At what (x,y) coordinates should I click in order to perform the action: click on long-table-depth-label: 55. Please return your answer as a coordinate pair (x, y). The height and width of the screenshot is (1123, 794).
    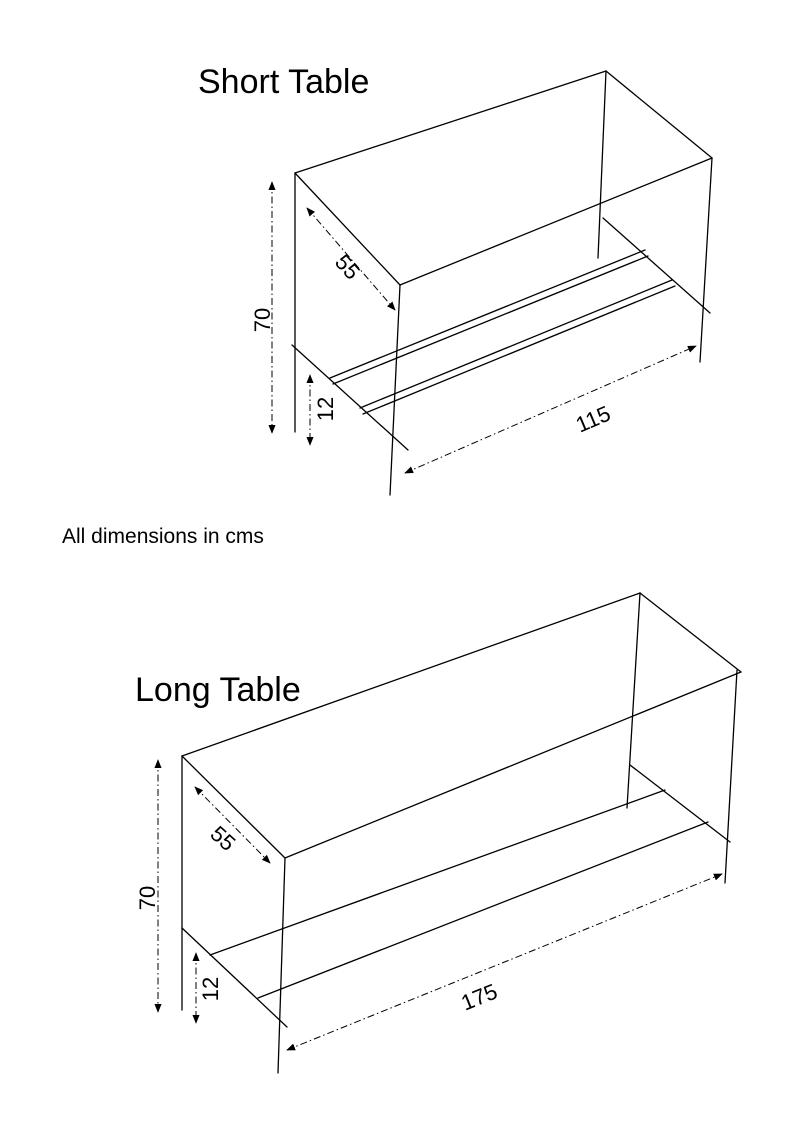
    Looking at the image, I should click on (223, 838).